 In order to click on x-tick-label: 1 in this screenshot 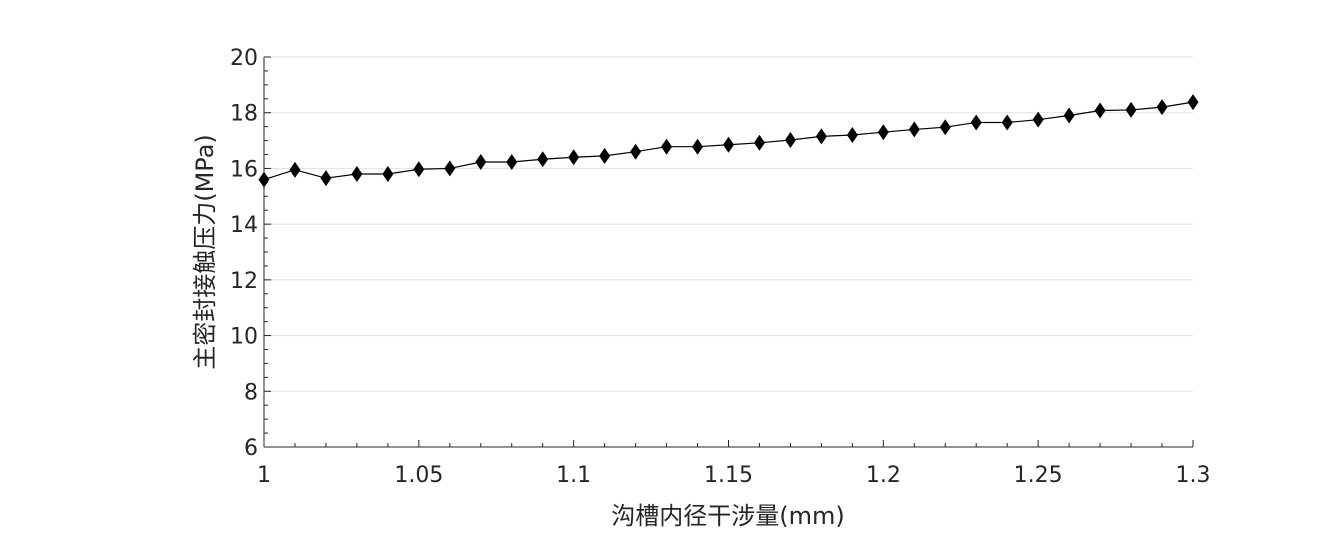, I will do `click(264, 475)`.